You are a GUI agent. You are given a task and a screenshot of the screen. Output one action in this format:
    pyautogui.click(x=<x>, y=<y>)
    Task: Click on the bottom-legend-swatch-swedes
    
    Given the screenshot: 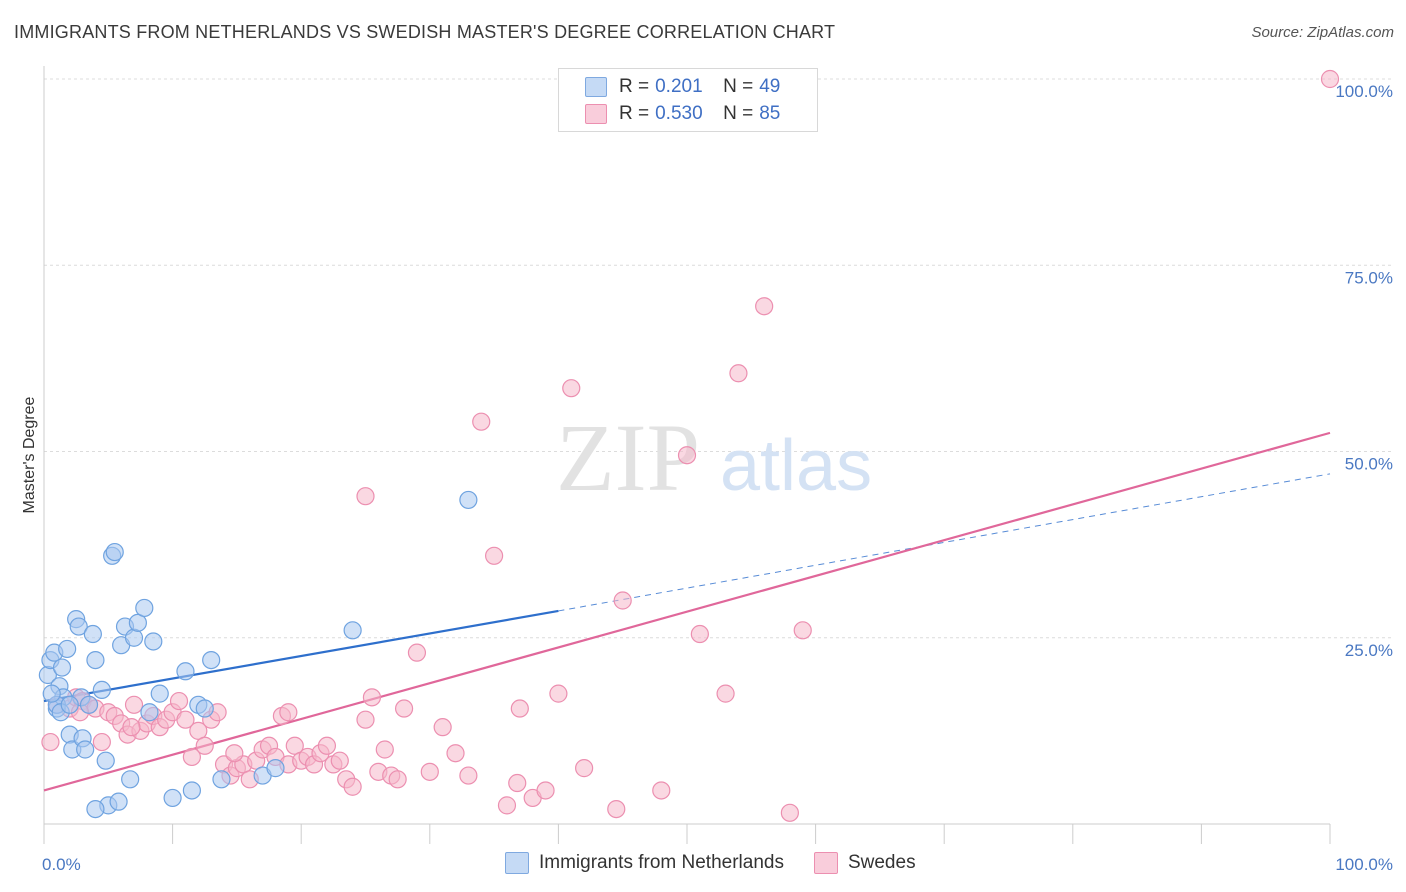 What is the action you would take?
    pyautogui.click(x=825, y=863)
    